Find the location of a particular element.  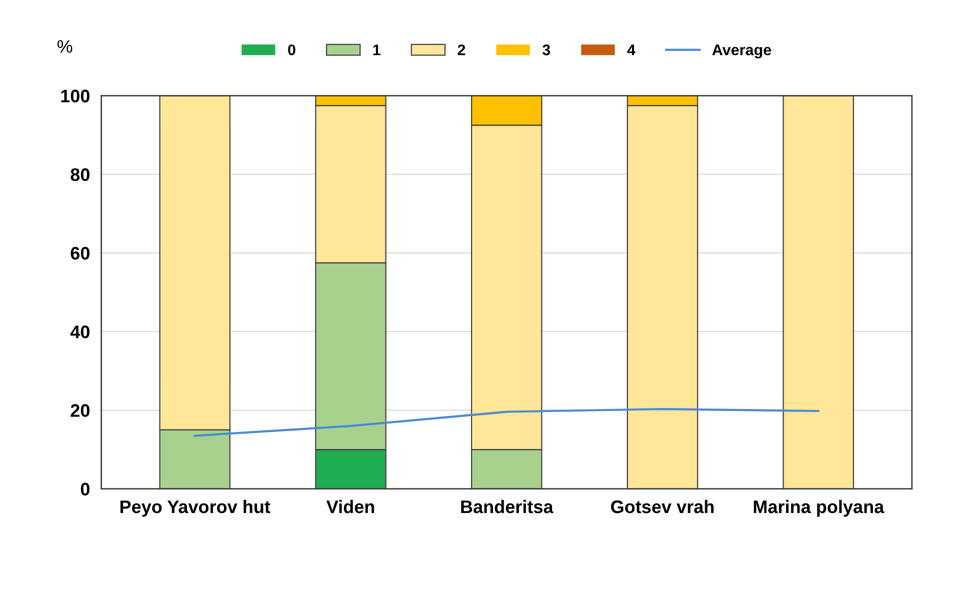

legend-label: 3 is located at coordinates (546, 50).